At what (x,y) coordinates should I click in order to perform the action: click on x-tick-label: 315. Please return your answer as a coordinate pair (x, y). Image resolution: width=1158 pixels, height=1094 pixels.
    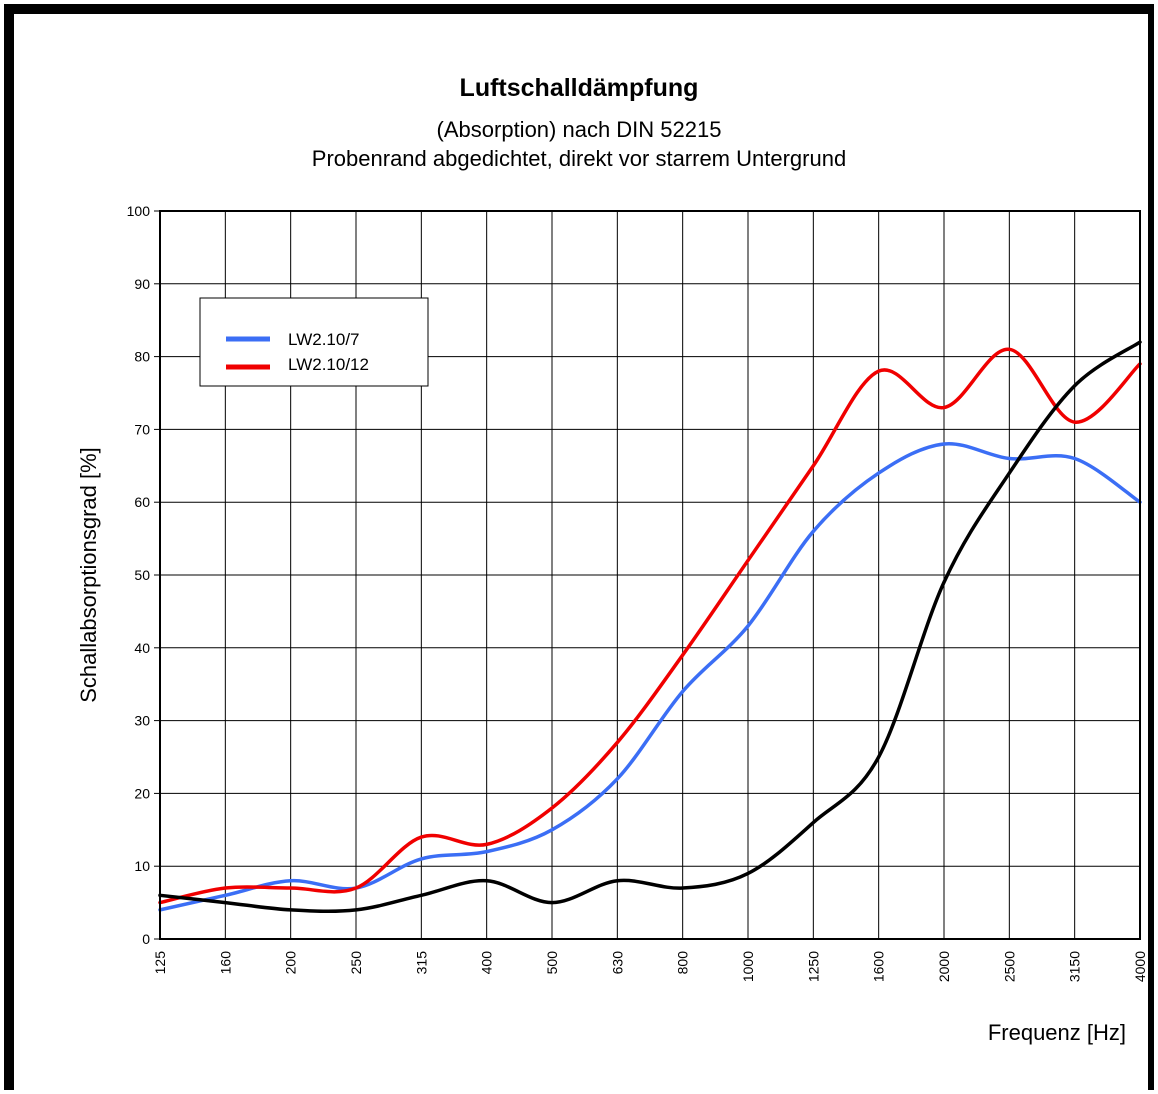
    Looking at the image, I should click on (421, 963).